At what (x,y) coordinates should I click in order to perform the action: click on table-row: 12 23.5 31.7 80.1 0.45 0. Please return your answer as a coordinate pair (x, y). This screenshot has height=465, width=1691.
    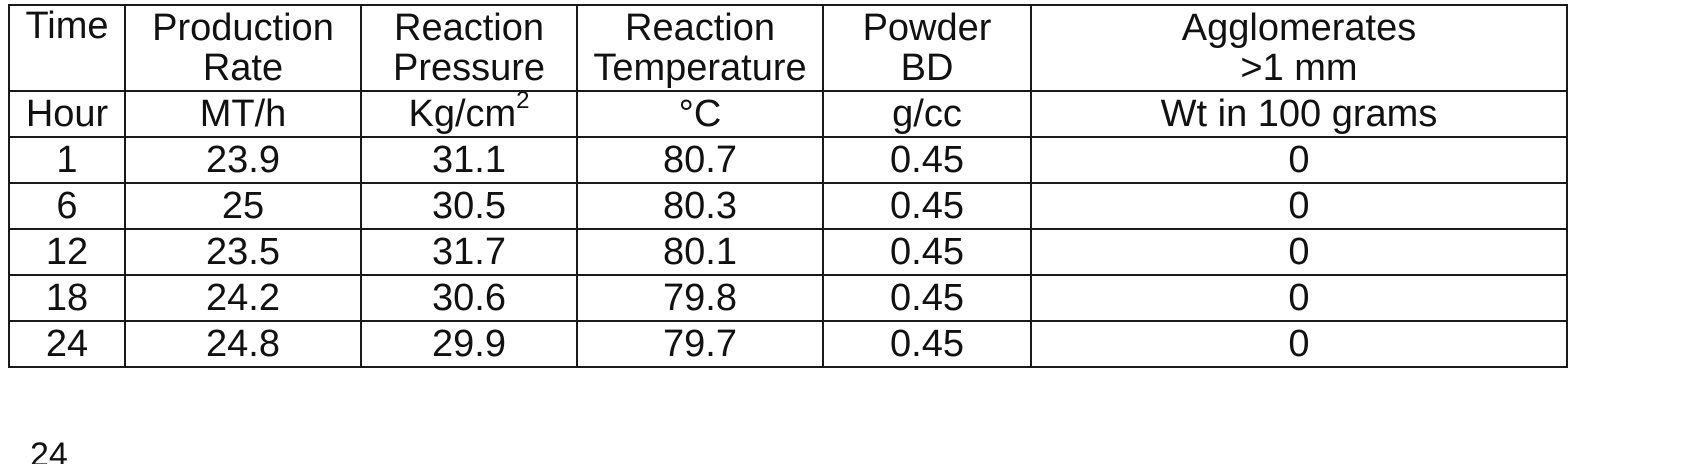
    Looking at the image, I should click on (788, 252).